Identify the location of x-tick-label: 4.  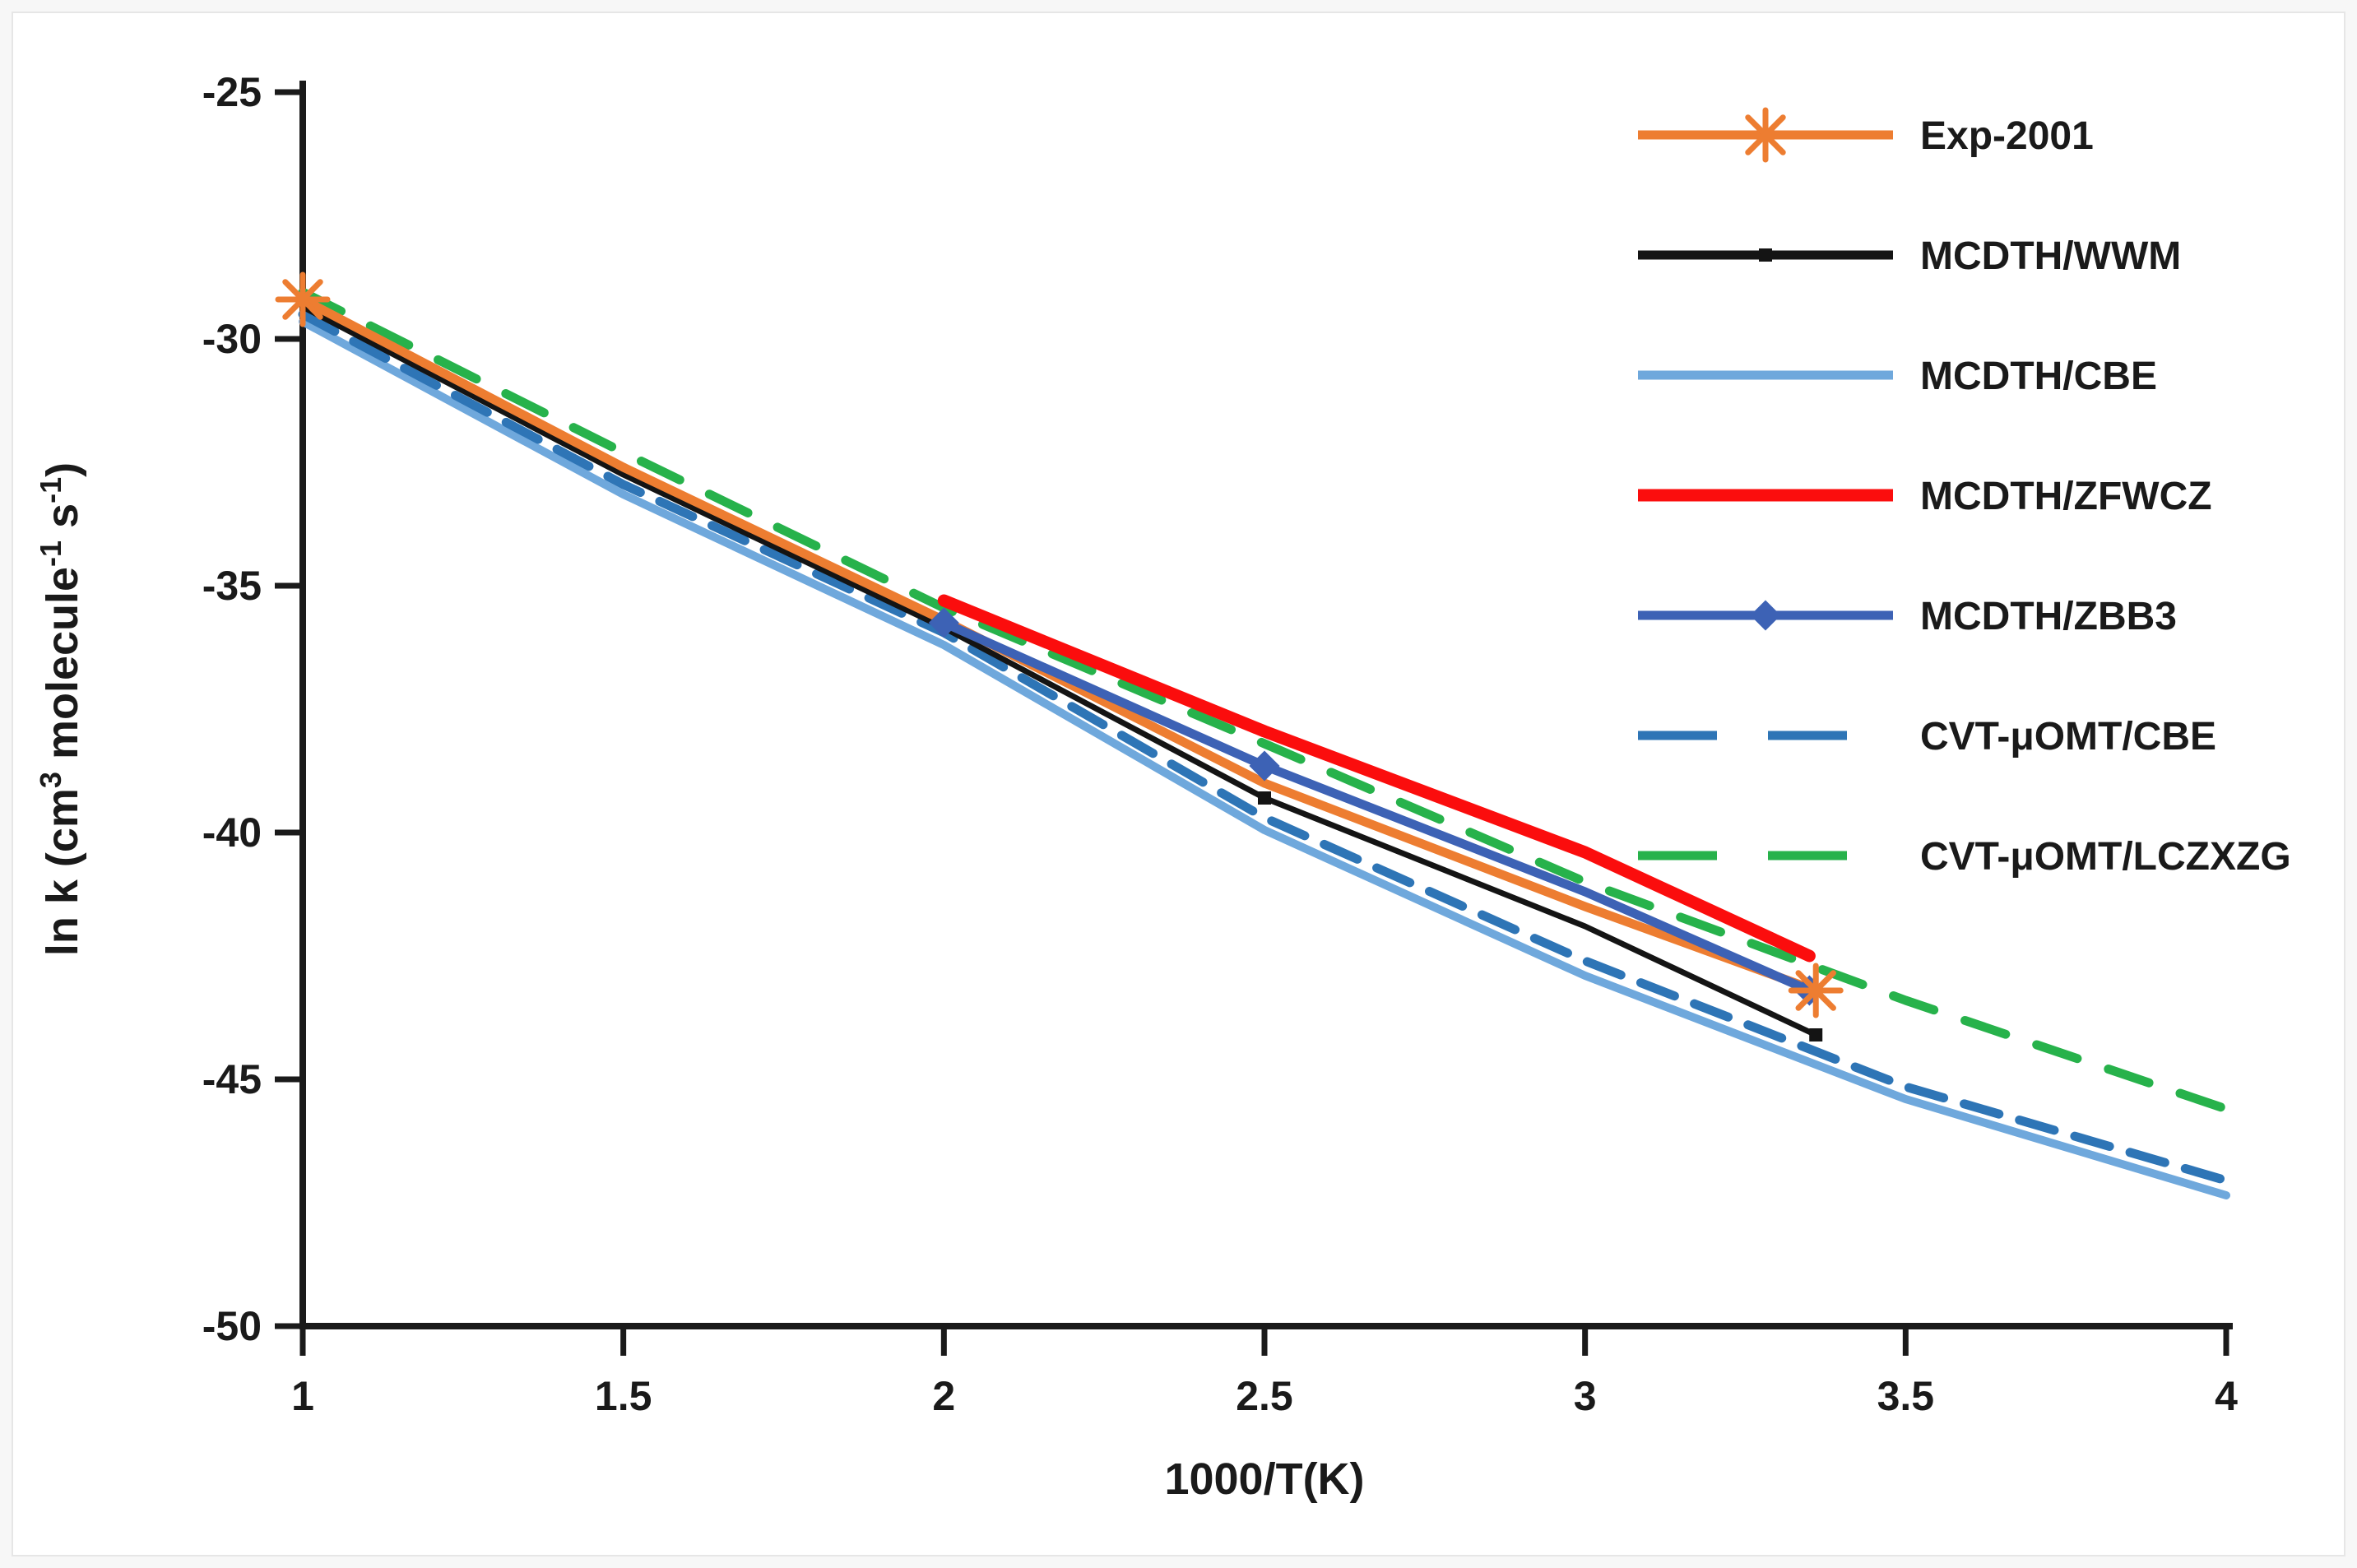
(2226, 1396).